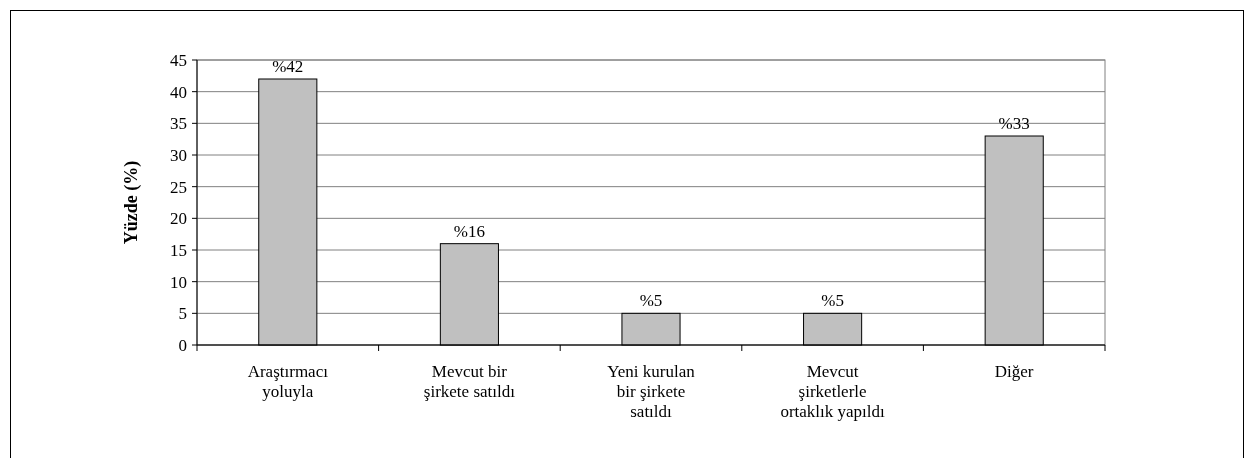 The width and height of the screenshot is (1254, 458). I want to click on y-tick-label: 20, so click(178, 219).